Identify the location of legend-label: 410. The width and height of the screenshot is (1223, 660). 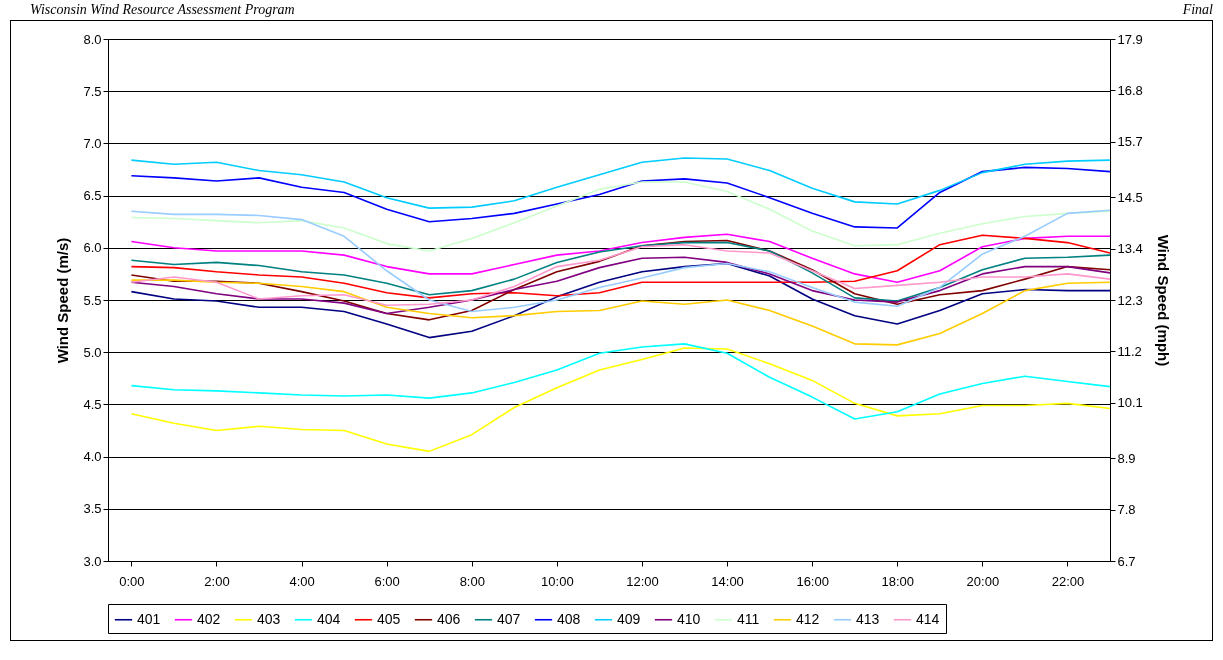
(689, 618).